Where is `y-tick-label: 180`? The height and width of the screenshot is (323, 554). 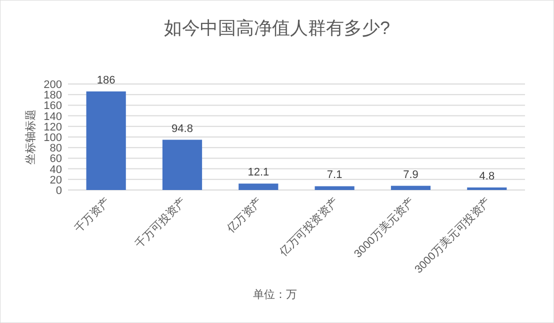 y-tick-label: 180 is located at coordinates (53, 96).